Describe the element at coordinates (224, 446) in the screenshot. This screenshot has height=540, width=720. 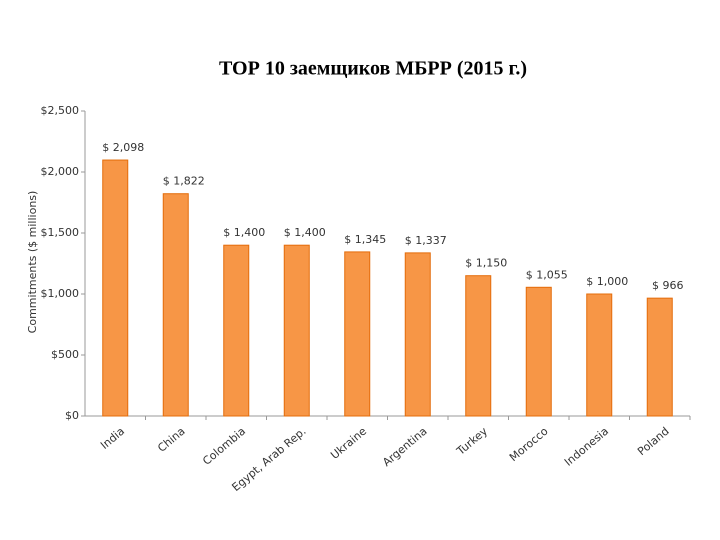
I see `x-tick-label: Colombia` at that location.